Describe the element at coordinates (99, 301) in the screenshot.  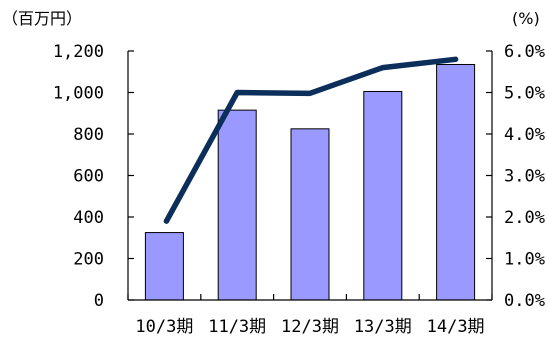
I see `left-tick-label: 0` at that location.